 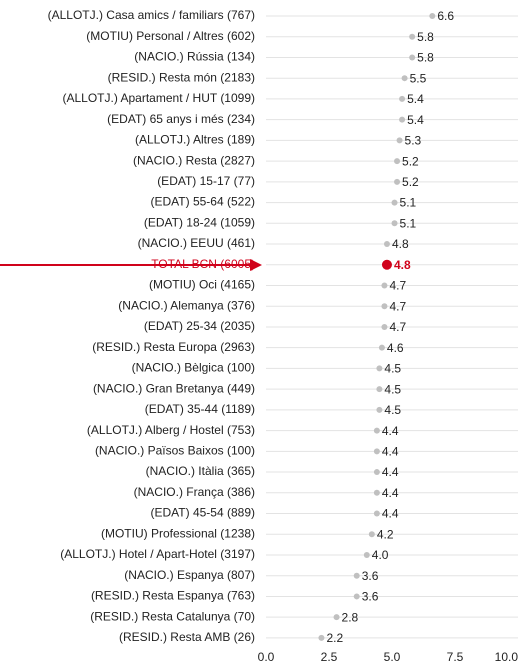 What do you see at coordinates (266, 657) in the screenshot?
I see `x-tick-label: 0.0` at bounding box center [266, 657].